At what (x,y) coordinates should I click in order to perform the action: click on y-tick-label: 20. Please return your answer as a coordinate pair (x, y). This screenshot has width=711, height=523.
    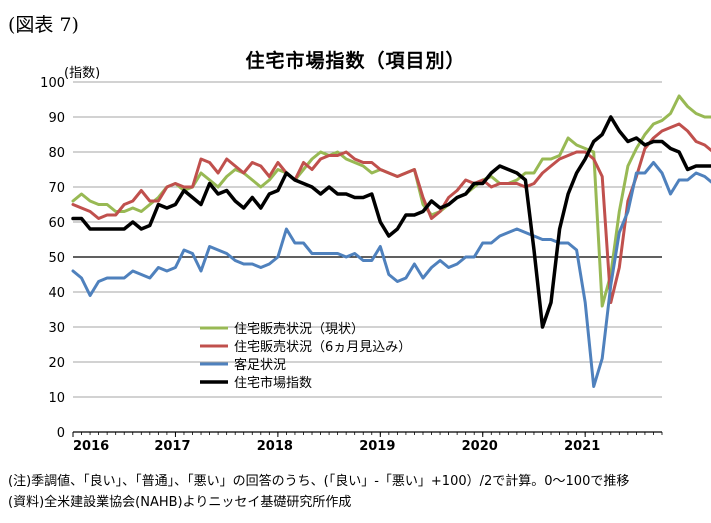
    Looking at the image, I should click on (56, 363).